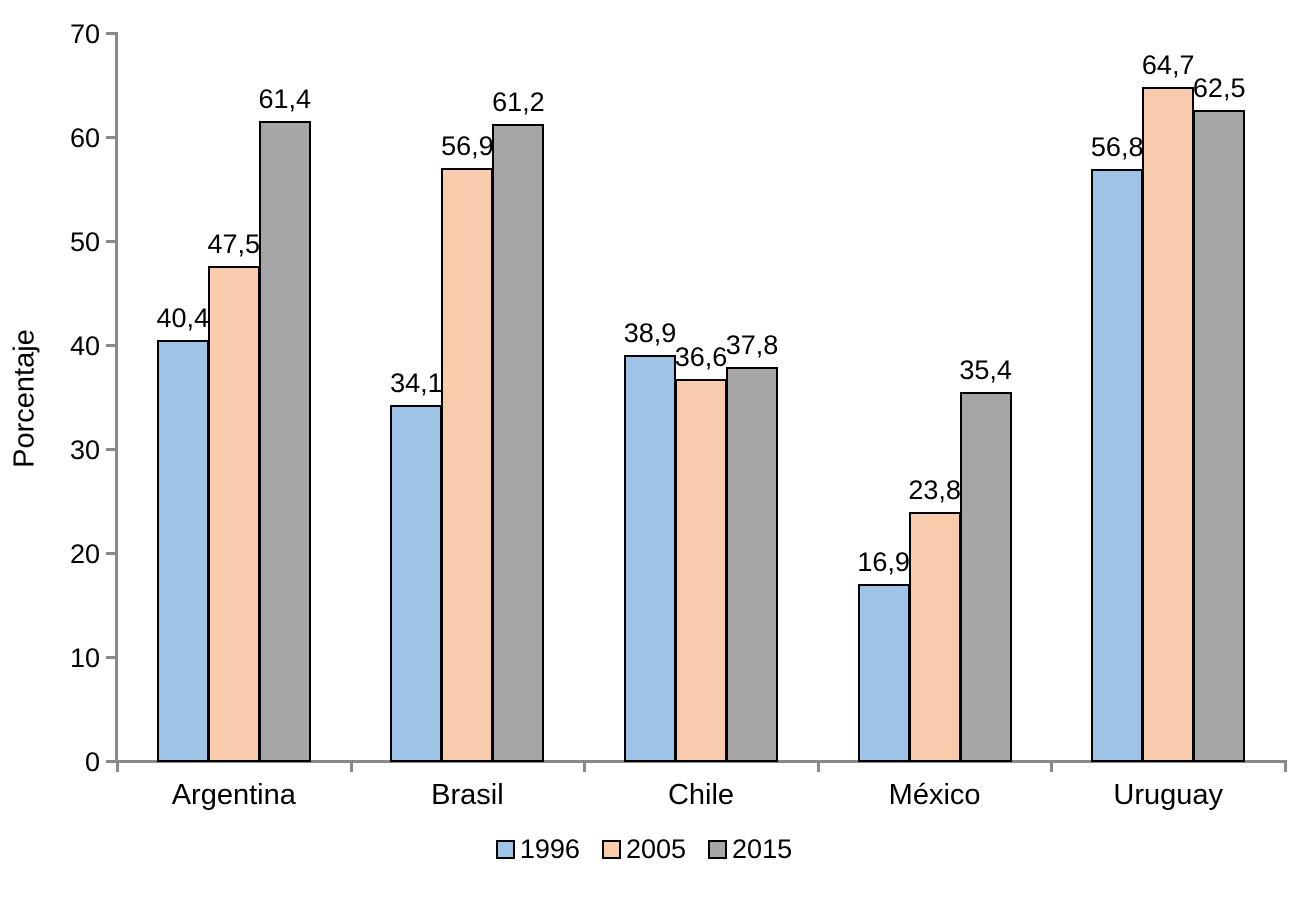 The height and width of the screenshot is (910, 1298). What do you see at coordinates (467, 795) in the screenshot?
I see `category-label-brasil: Brasil` at bounding box center [467, 795].